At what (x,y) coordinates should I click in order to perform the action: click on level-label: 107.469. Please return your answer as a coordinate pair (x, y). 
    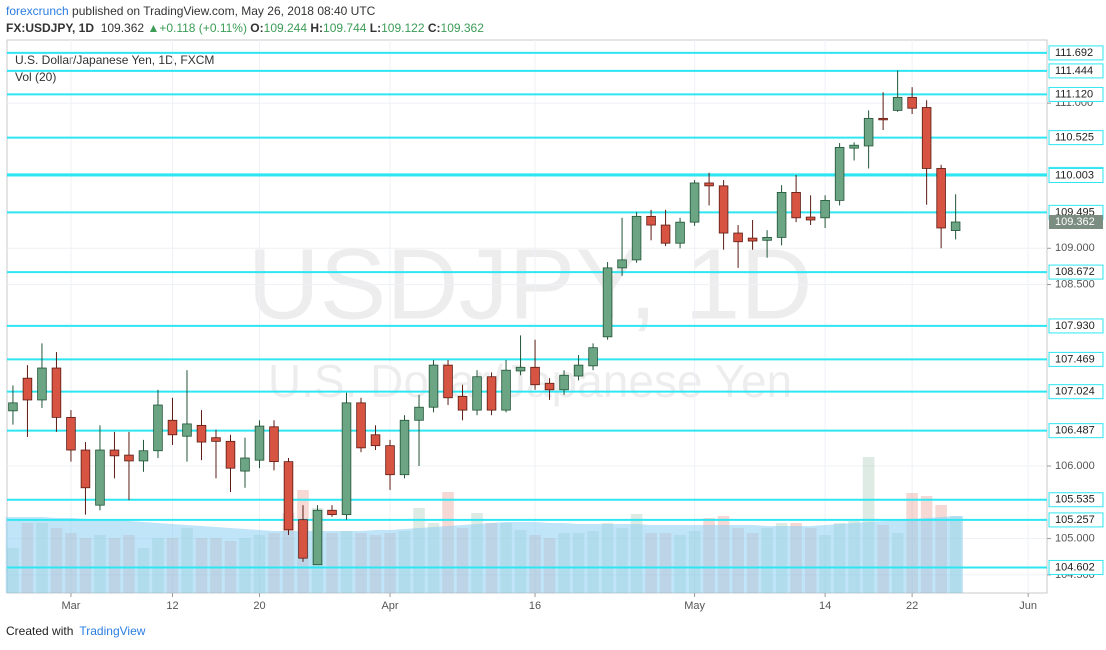
    Looking at the image, I should click on (1075, 359).